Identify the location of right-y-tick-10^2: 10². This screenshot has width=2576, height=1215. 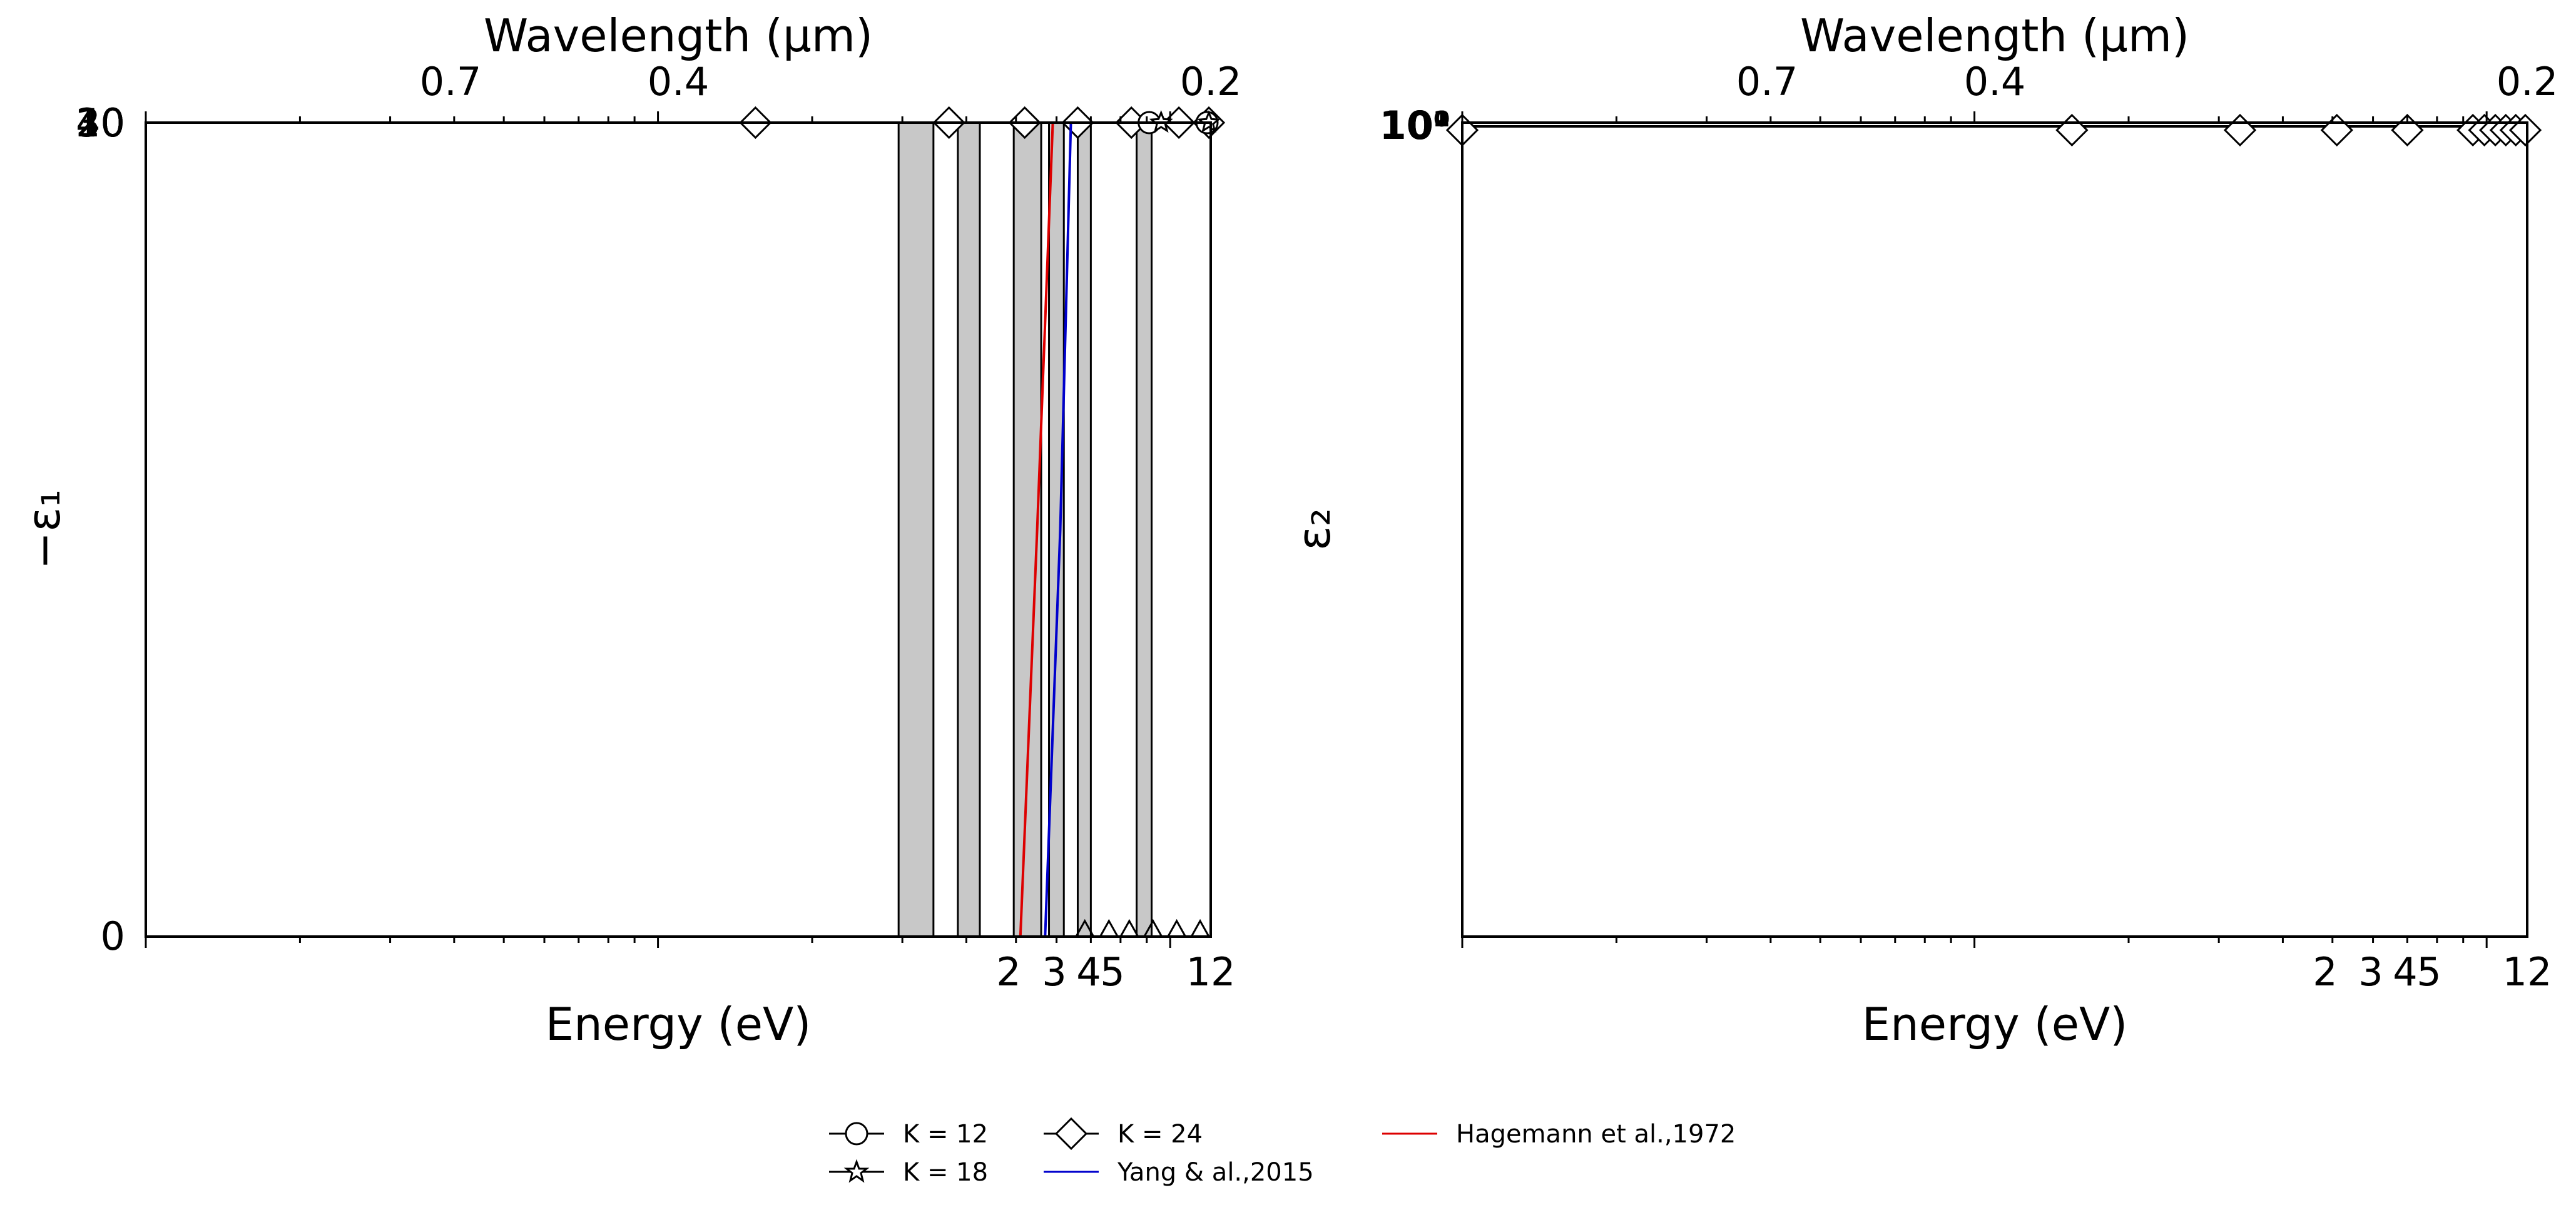
(1415, 126).